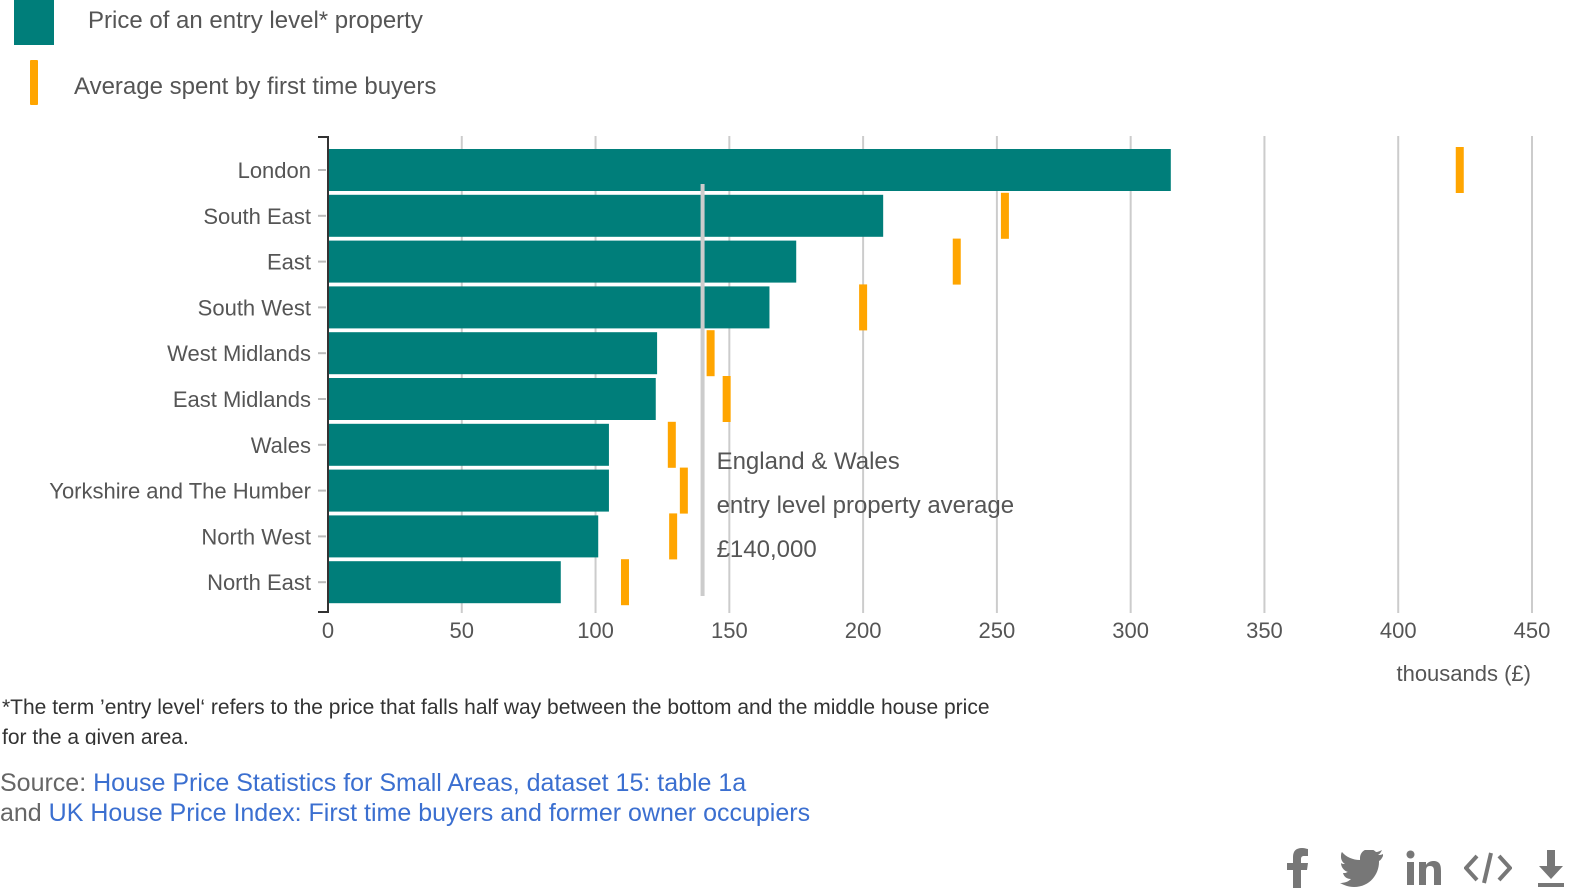 The width and height of the screenshot is (1576, 896). What do you see at coordinates (1463, 673) in the screenshot?
I see `x-axis-title: thousands (£)` at bounding box center [1463, 673].